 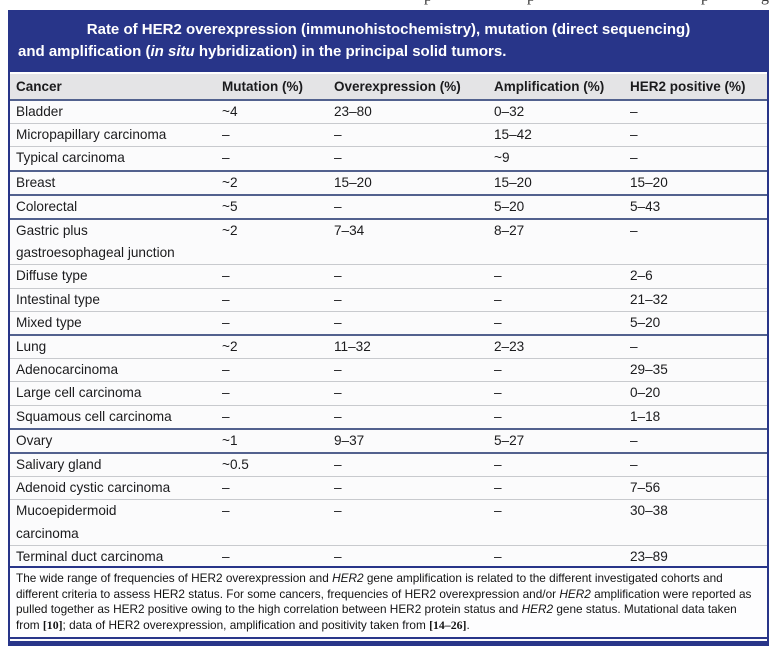 What do you see at coordinates (353, 182) in the screenshot?
I see `cell-overexpression: 15–20` at bounding box center [353, 182].